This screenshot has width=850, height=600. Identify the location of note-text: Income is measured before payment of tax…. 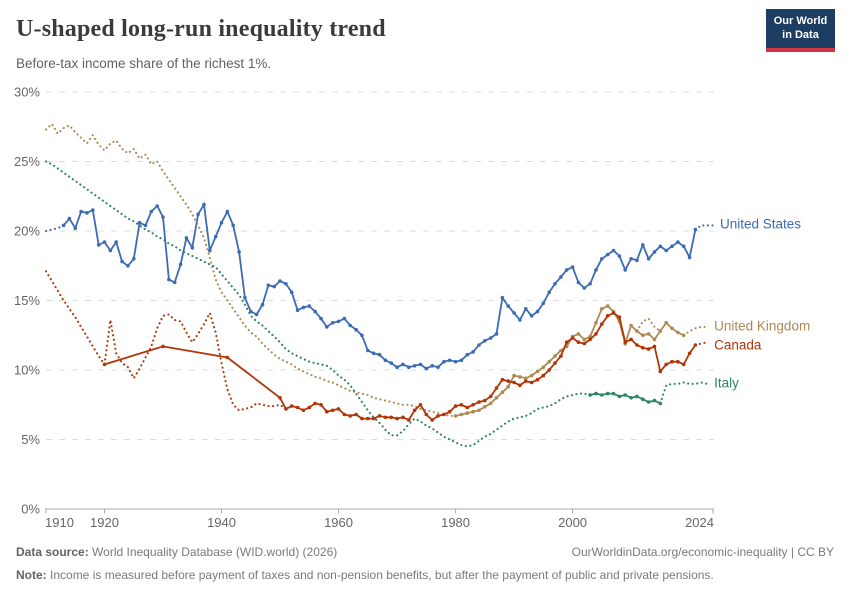
(380, 575).